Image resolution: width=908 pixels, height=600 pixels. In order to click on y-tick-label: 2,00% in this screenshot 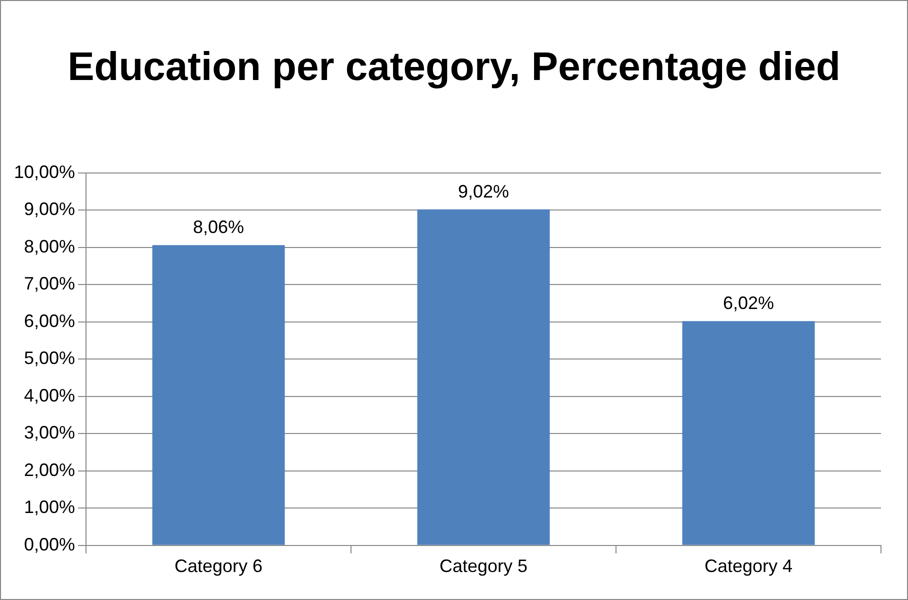, I will do `click(50, 470)`.